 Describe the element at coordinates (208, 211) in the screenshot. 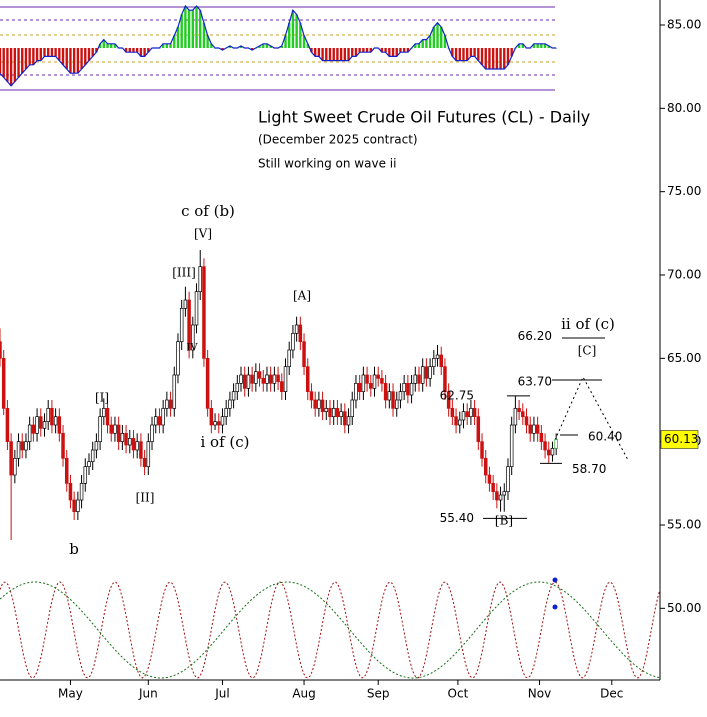

I see `wave-label: c of (b)` at that location.